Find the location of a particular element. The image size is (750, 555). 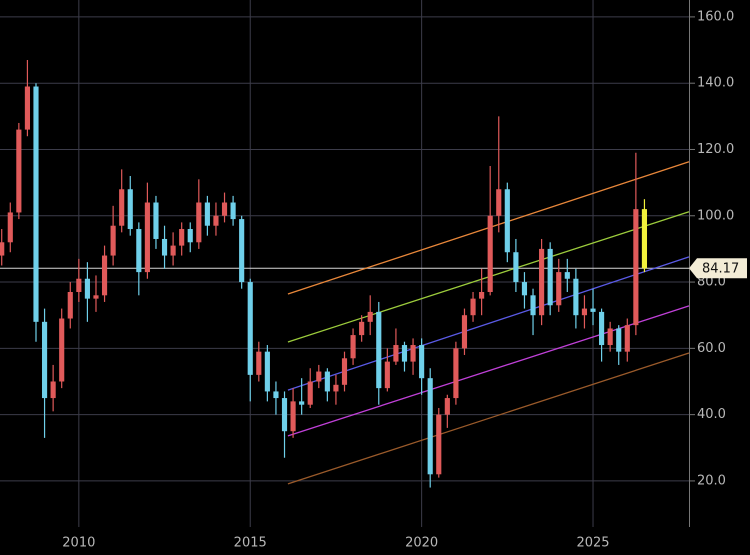

x-tick-label: 2020 is located at coordinates (421, 543).